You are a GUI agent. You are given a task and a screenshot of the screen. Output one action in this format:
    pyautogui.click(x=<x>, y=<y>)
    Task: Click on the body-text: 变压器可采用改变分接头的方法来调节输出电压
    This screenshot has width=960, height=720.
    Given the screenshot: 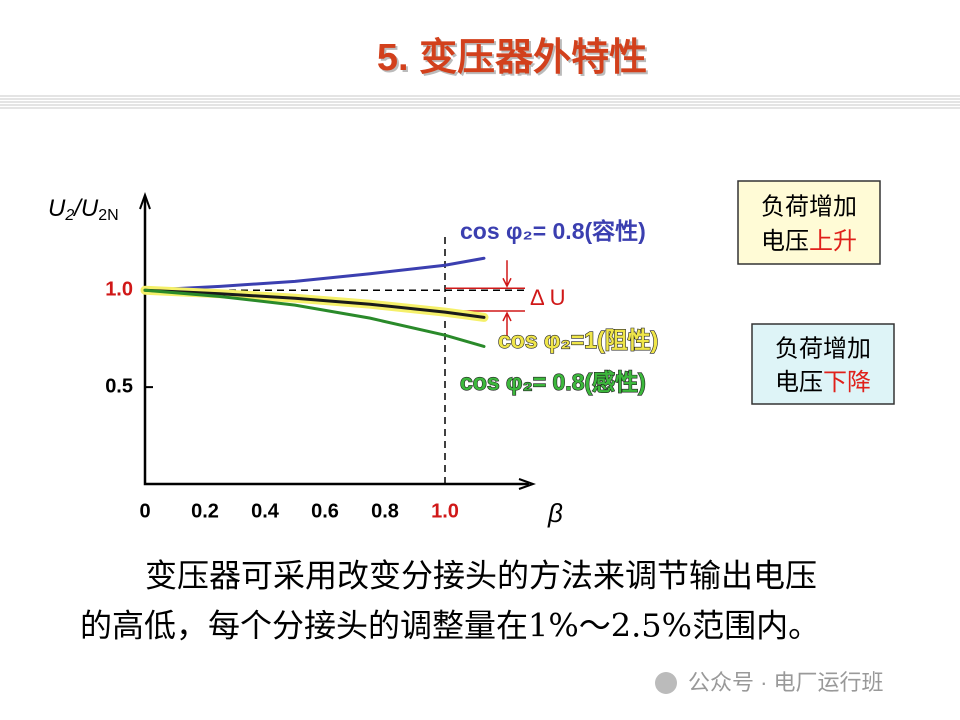 What is the action you would take?
    pyautogui.click(x=481, y=576)
    